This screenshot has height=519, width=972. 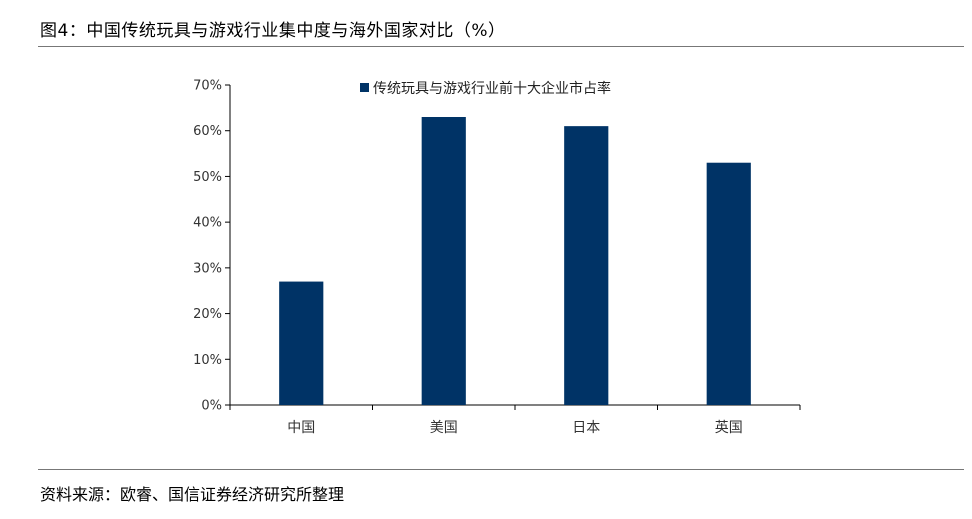 What do you see at coordinates (364, 87) in the screenshot?
I see `legend-swatch` at bounding box center [364, 87].